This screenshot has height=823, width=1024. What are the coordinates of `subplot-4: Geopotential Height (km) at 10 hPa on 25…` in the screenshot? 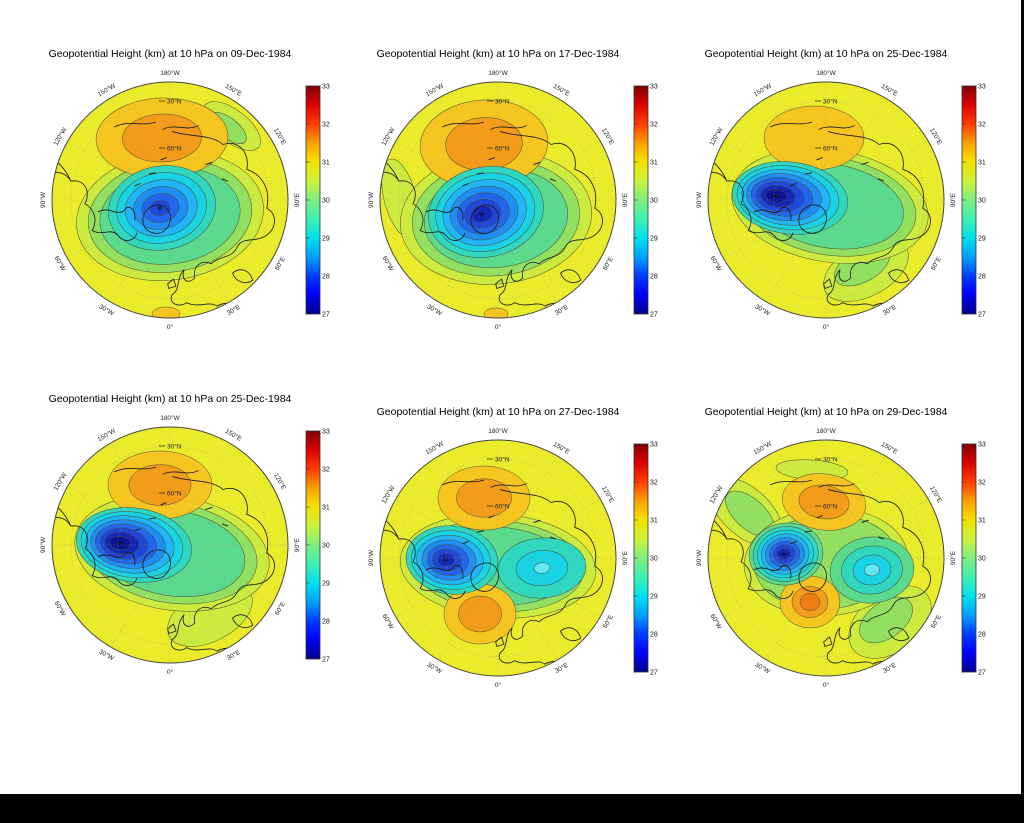 It's located at (188, 535).